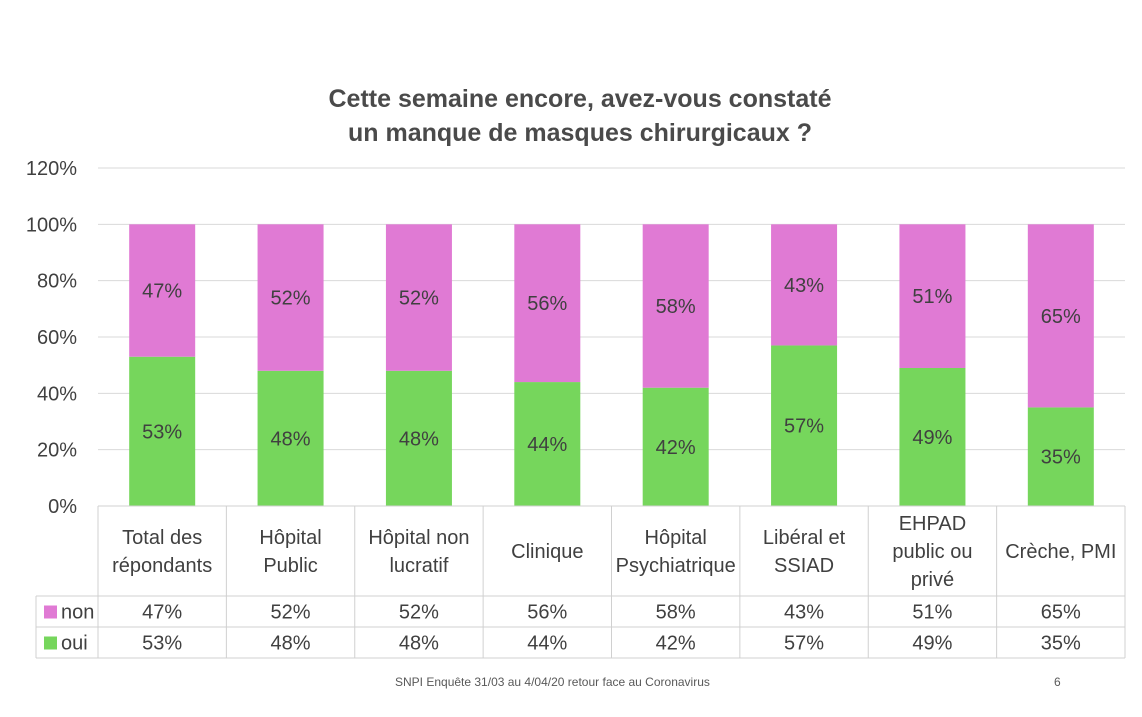 This screenshot has width=1142, height=717. I want to click on table-cell-non: 51%, so click(932, 613).